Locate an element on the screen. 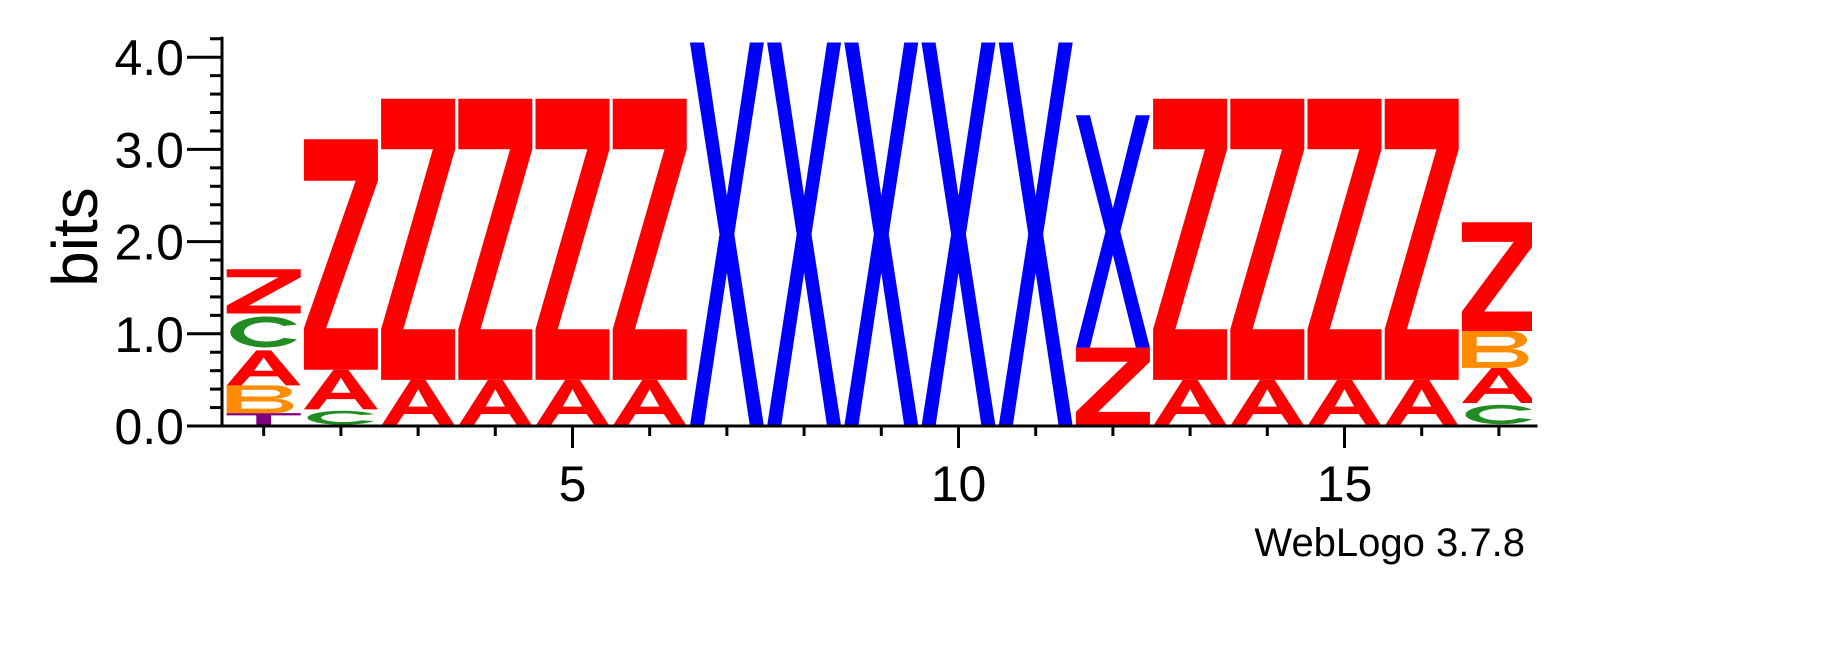 The height and width of the screenshot is (667, 1842). y-tick-label: 3.0 is located at coordinates (149, 150).